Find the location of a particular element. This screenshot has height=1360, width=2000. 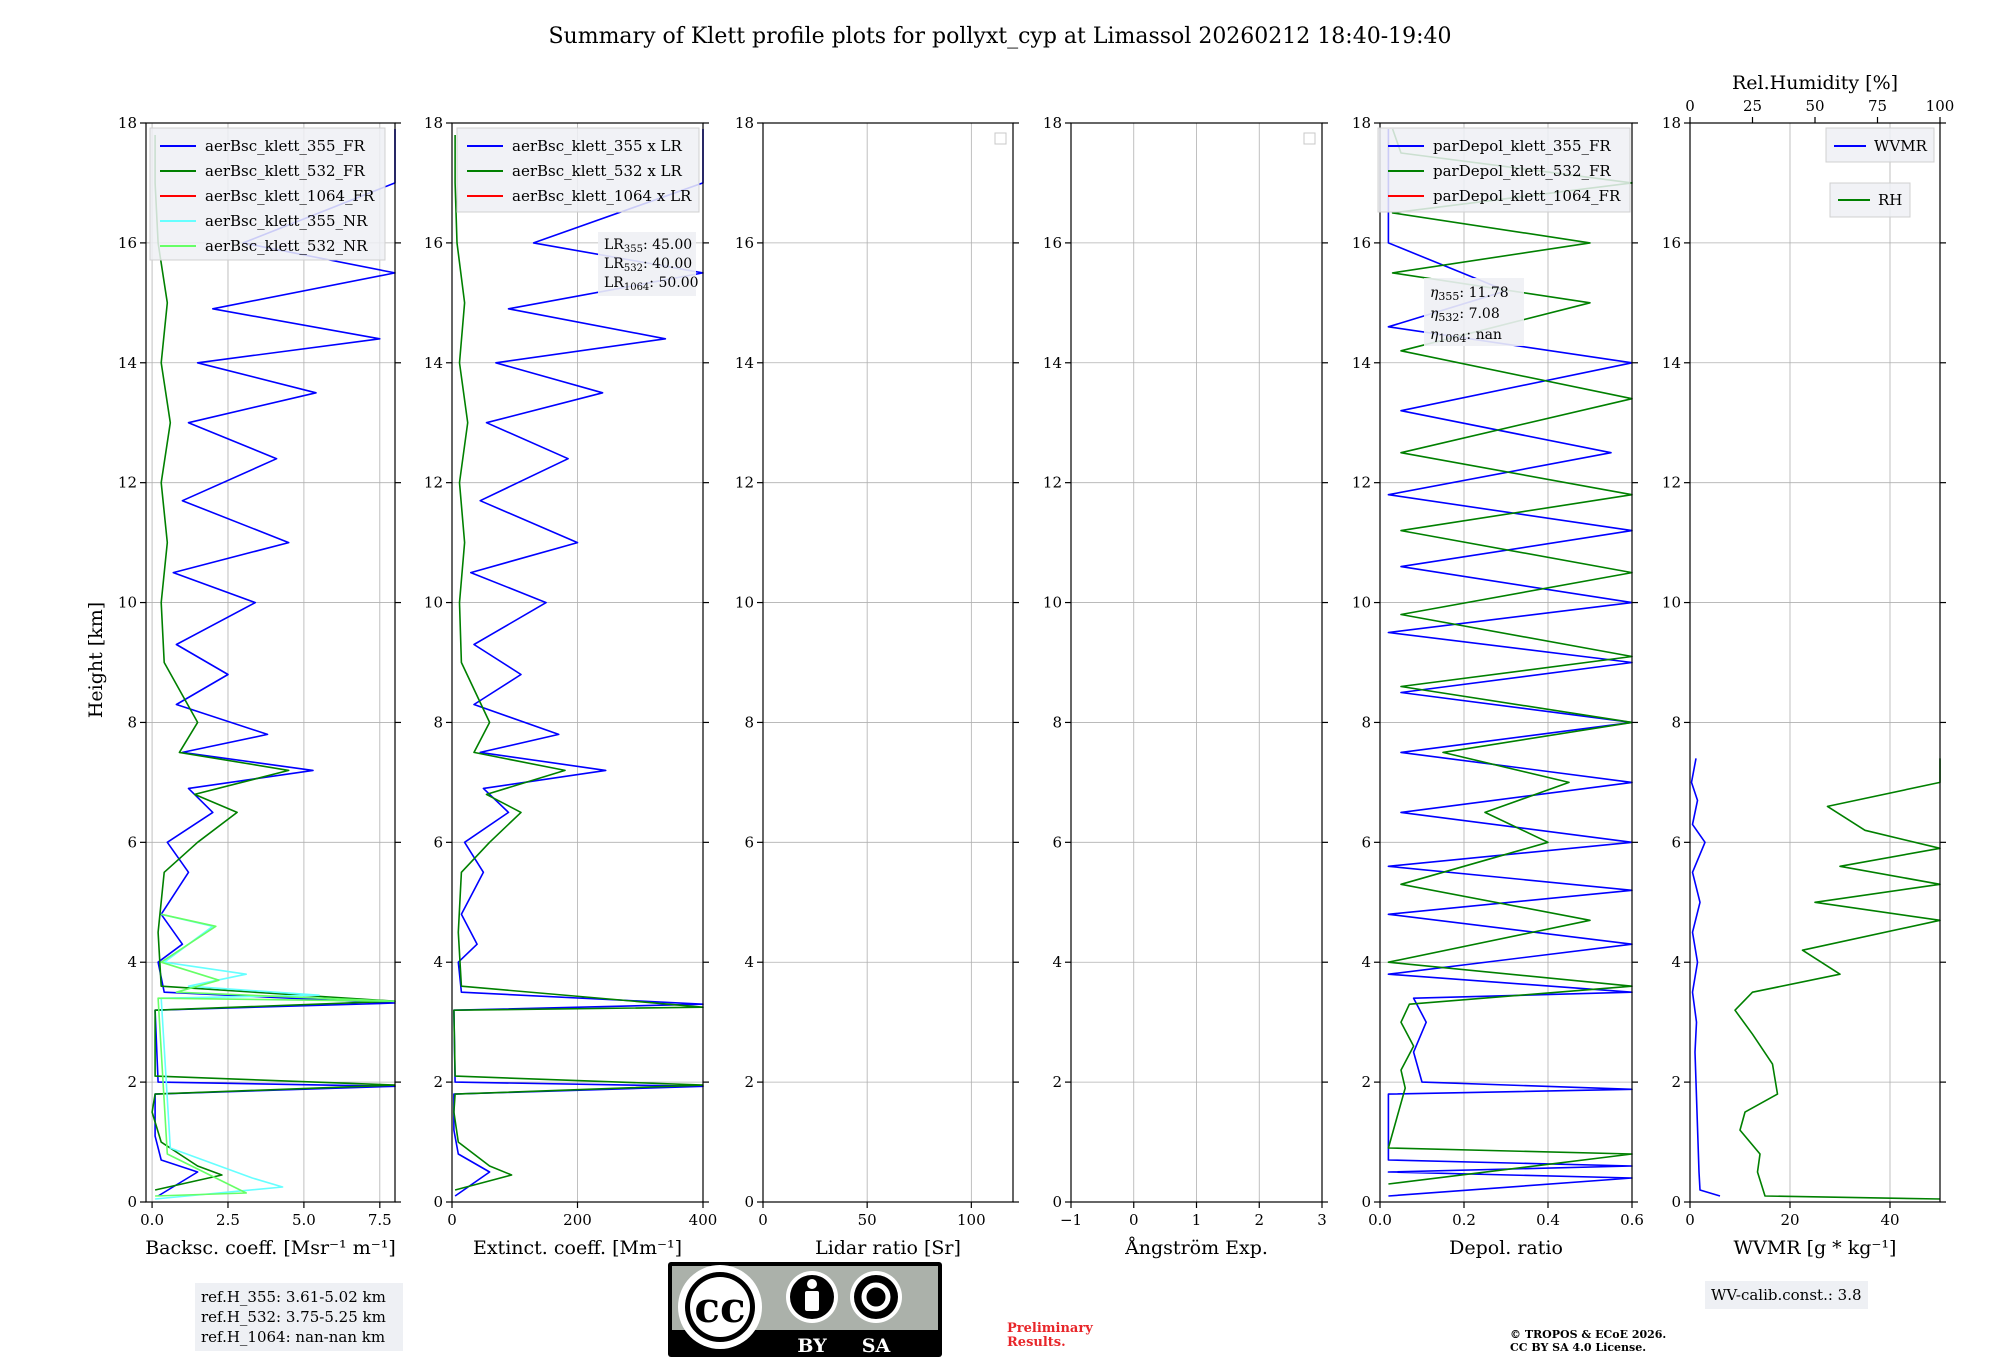

legend-entry: aerBsc_klett_355_NR is located at coordinates (286, 221).